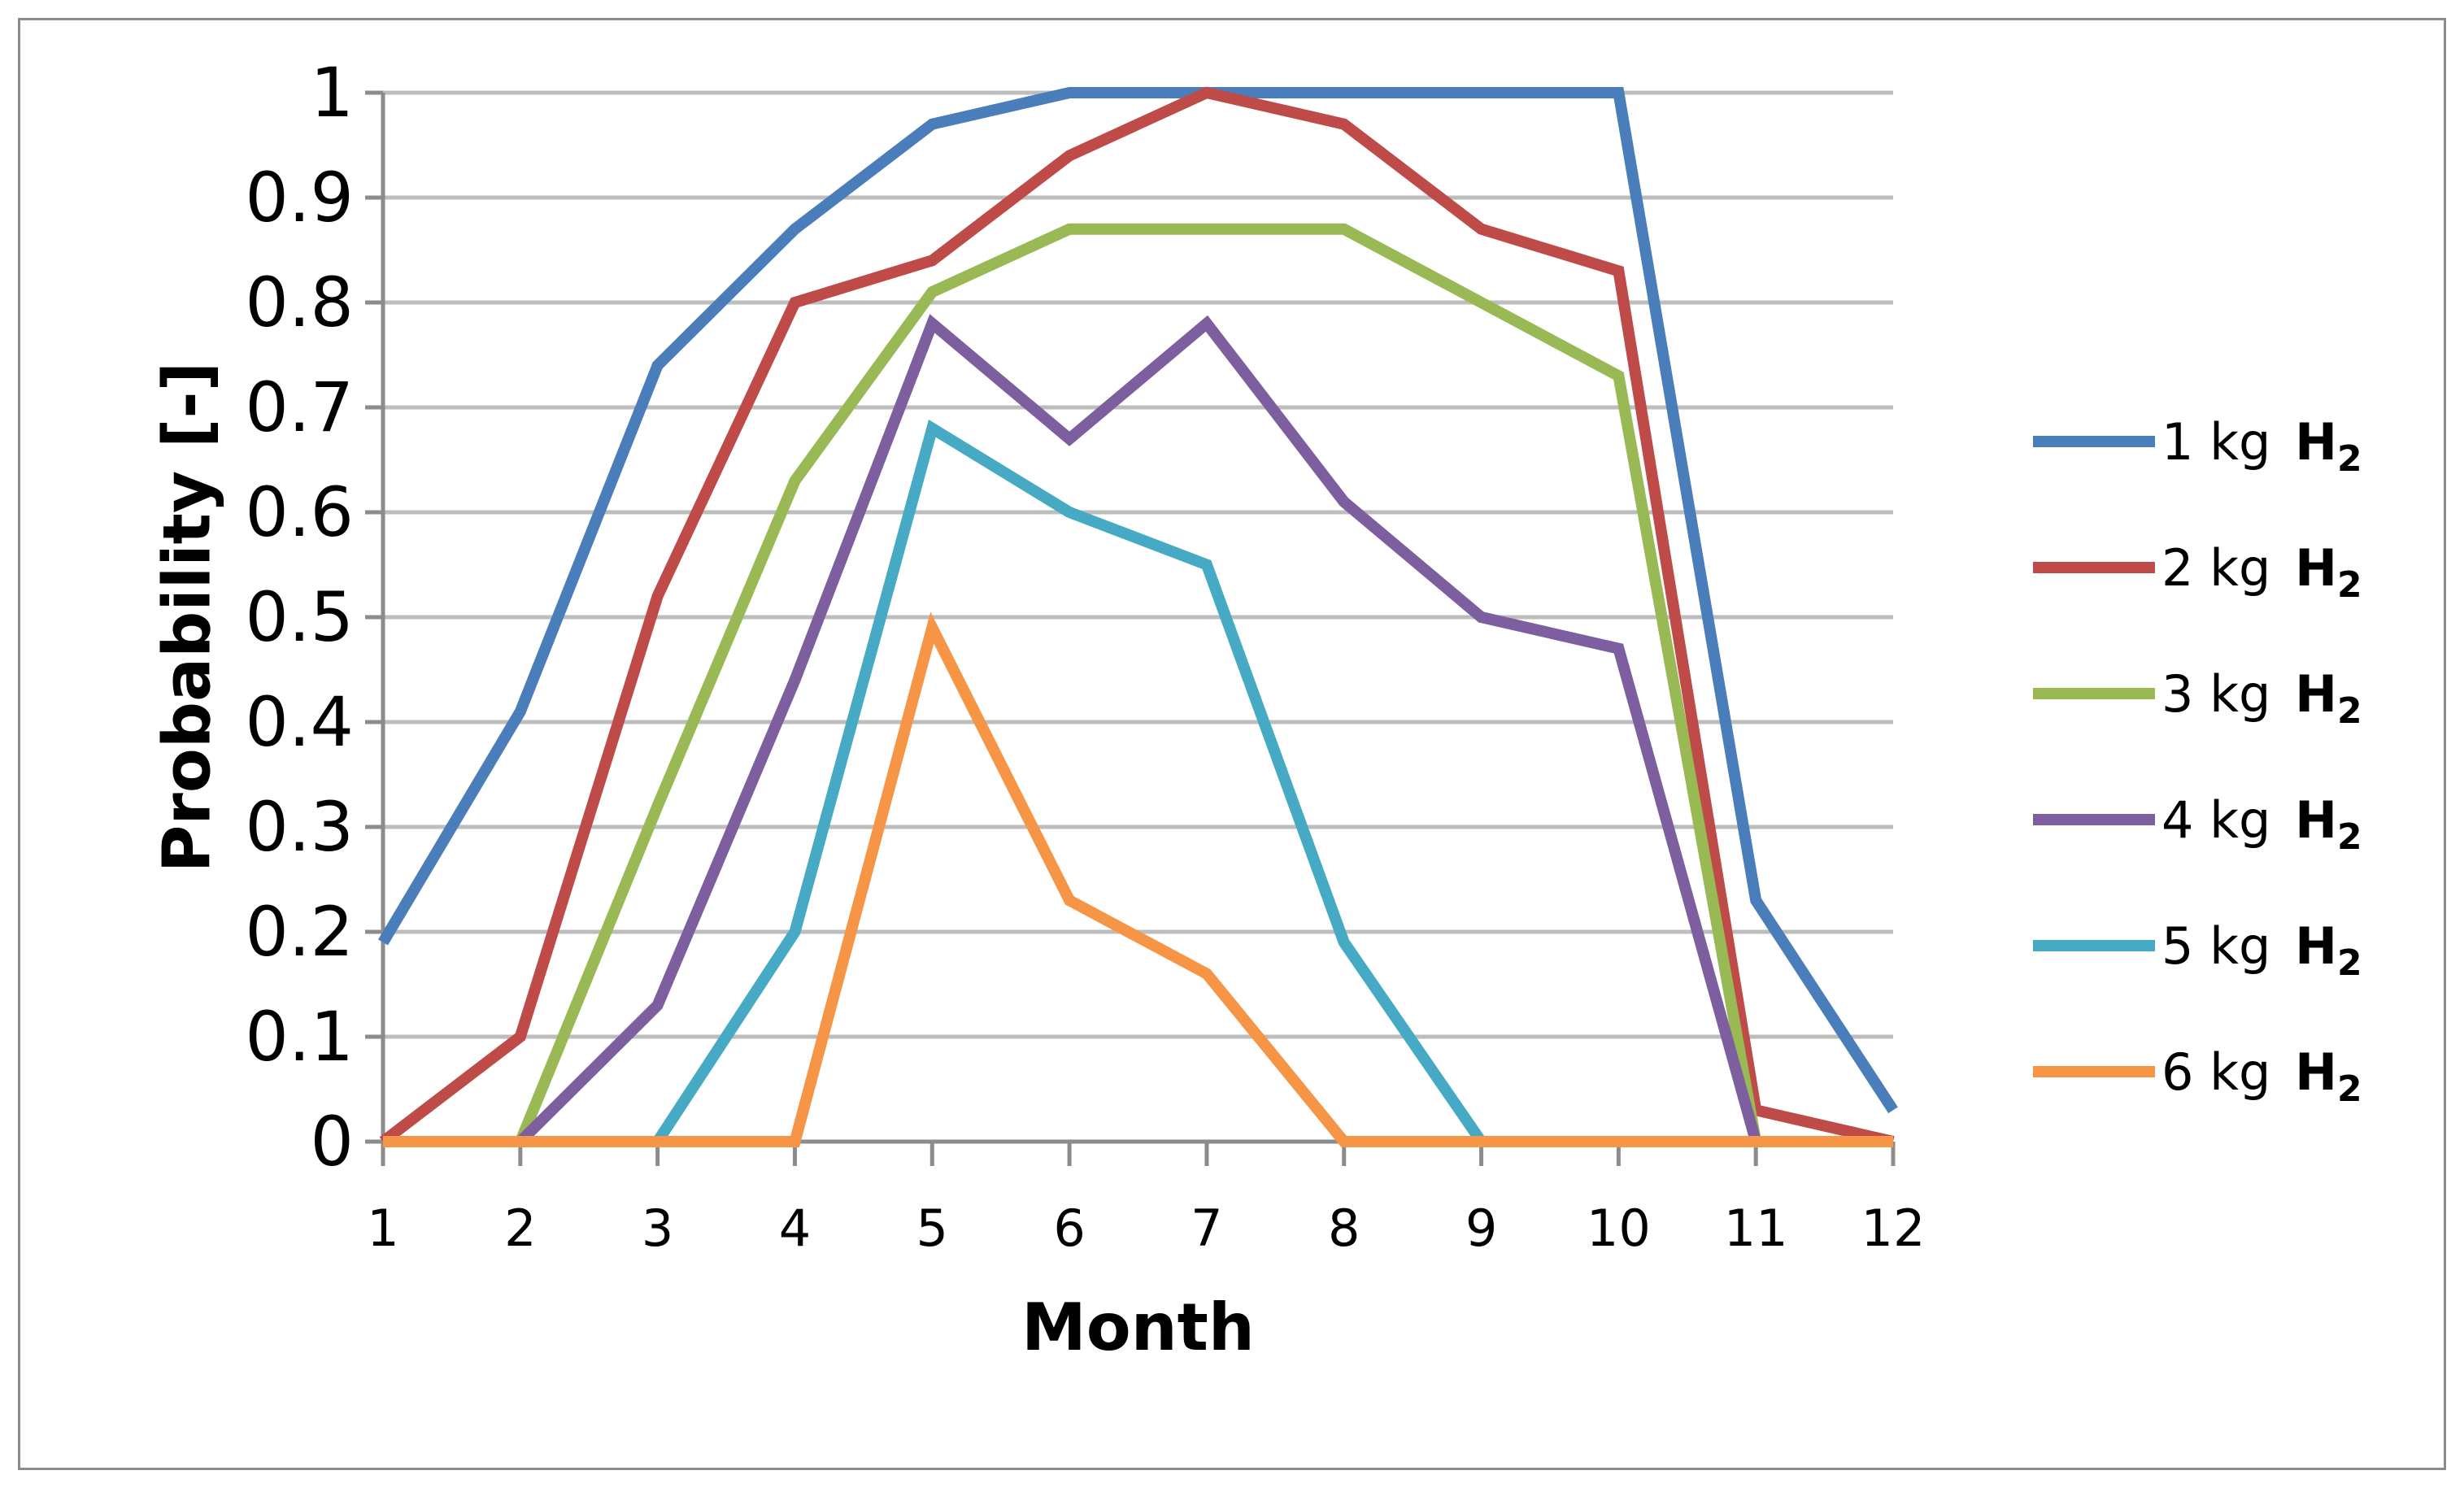 The width and height of the screenshot is (2464, 1488). I want to click on x-tick-label: 6, so click(1069, 1228).